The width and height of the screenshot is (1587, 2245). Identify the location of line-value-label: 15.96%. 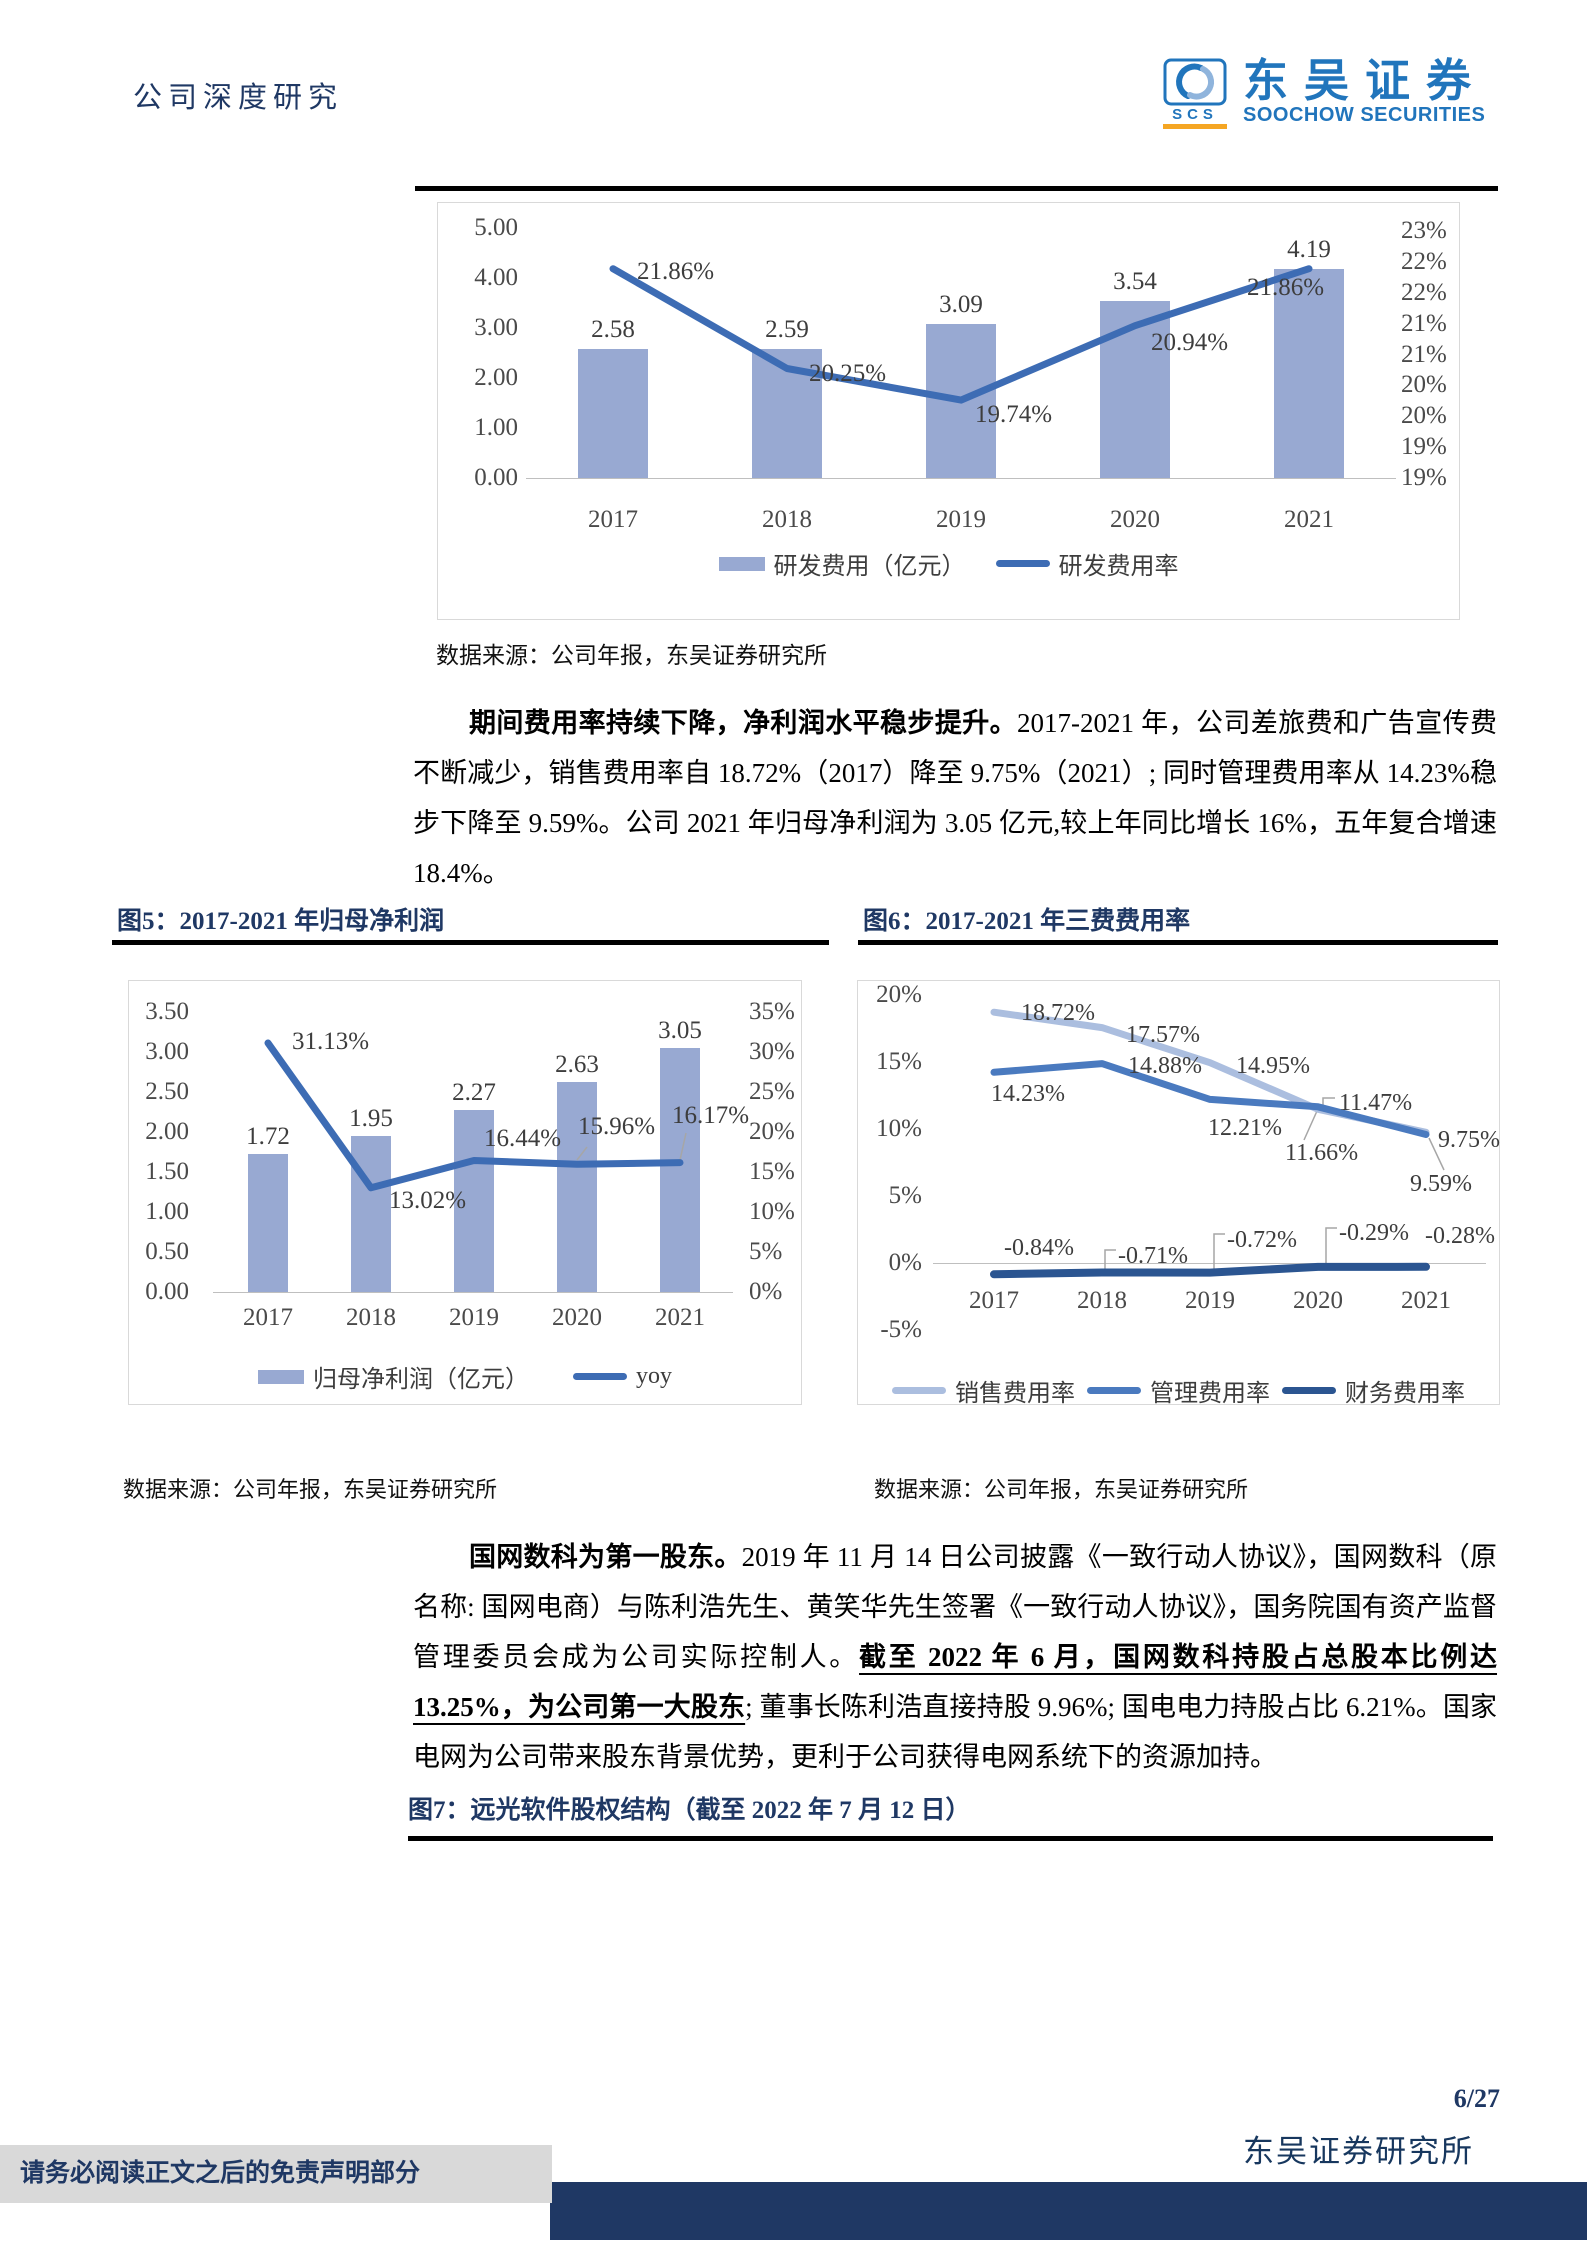
(617, 1126).